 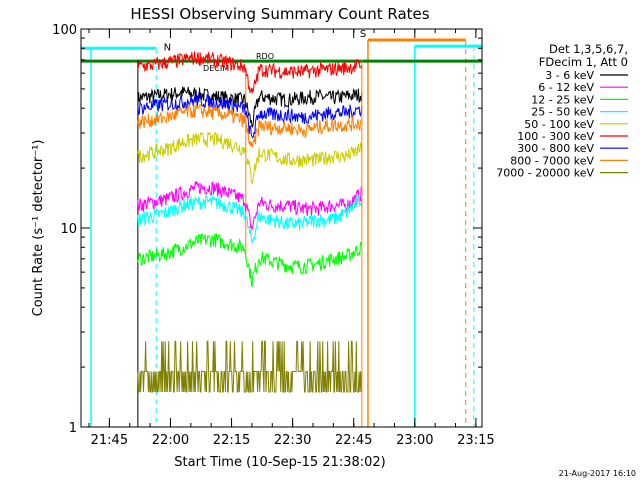 What do you see at coordinates (68, 229) in the screenshot?
I see `y-tick-label: 10` at bounding box center [68, 229].